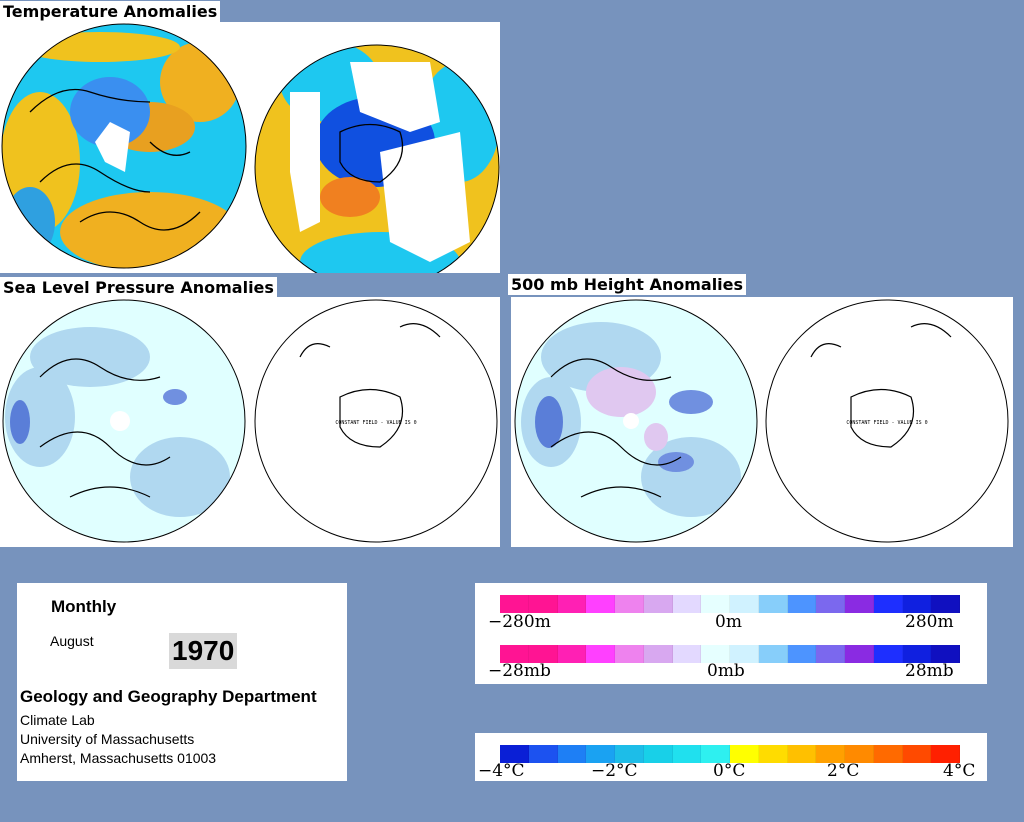 Image resolution: width=1024 pixels, height=822 pixels. Describe the element at coordinates (519, 622) in the screenshot. I see `height-min-label: −280m` at that location.